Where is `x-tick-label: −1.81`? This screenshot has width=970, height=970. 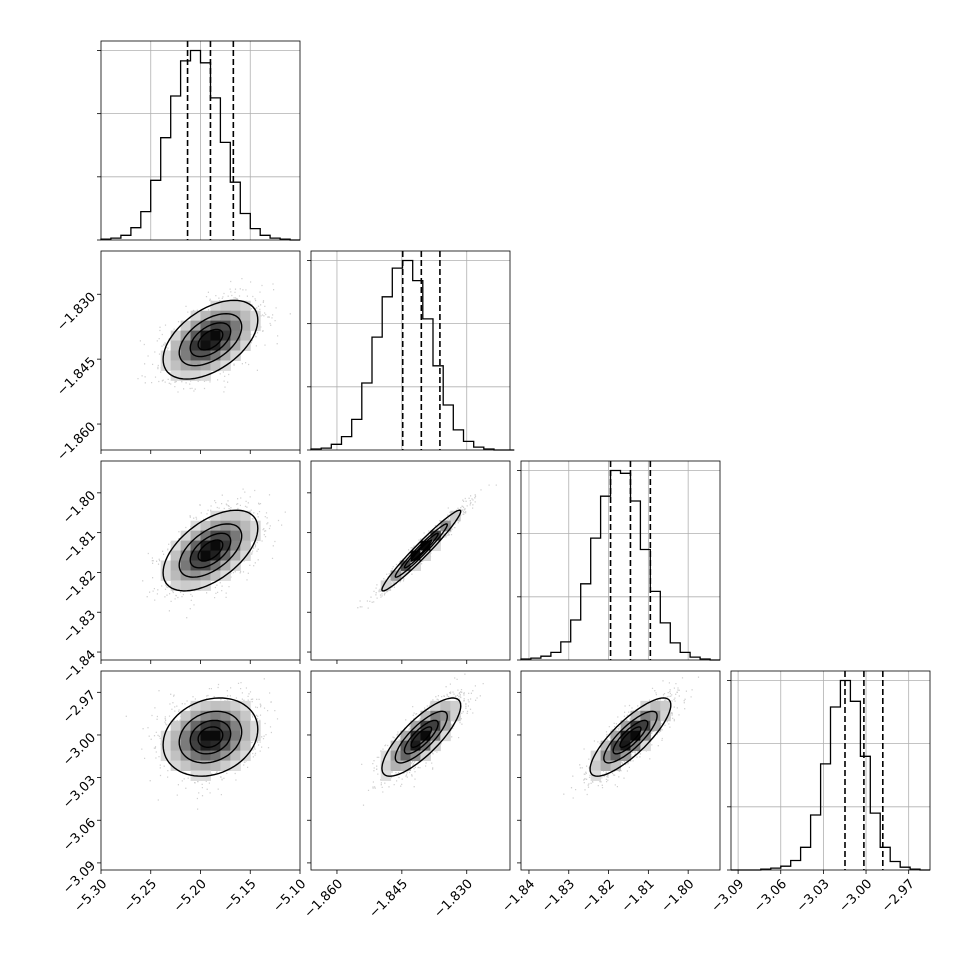 x-tick-label: −1.81 is located at coordinates (638, 896).